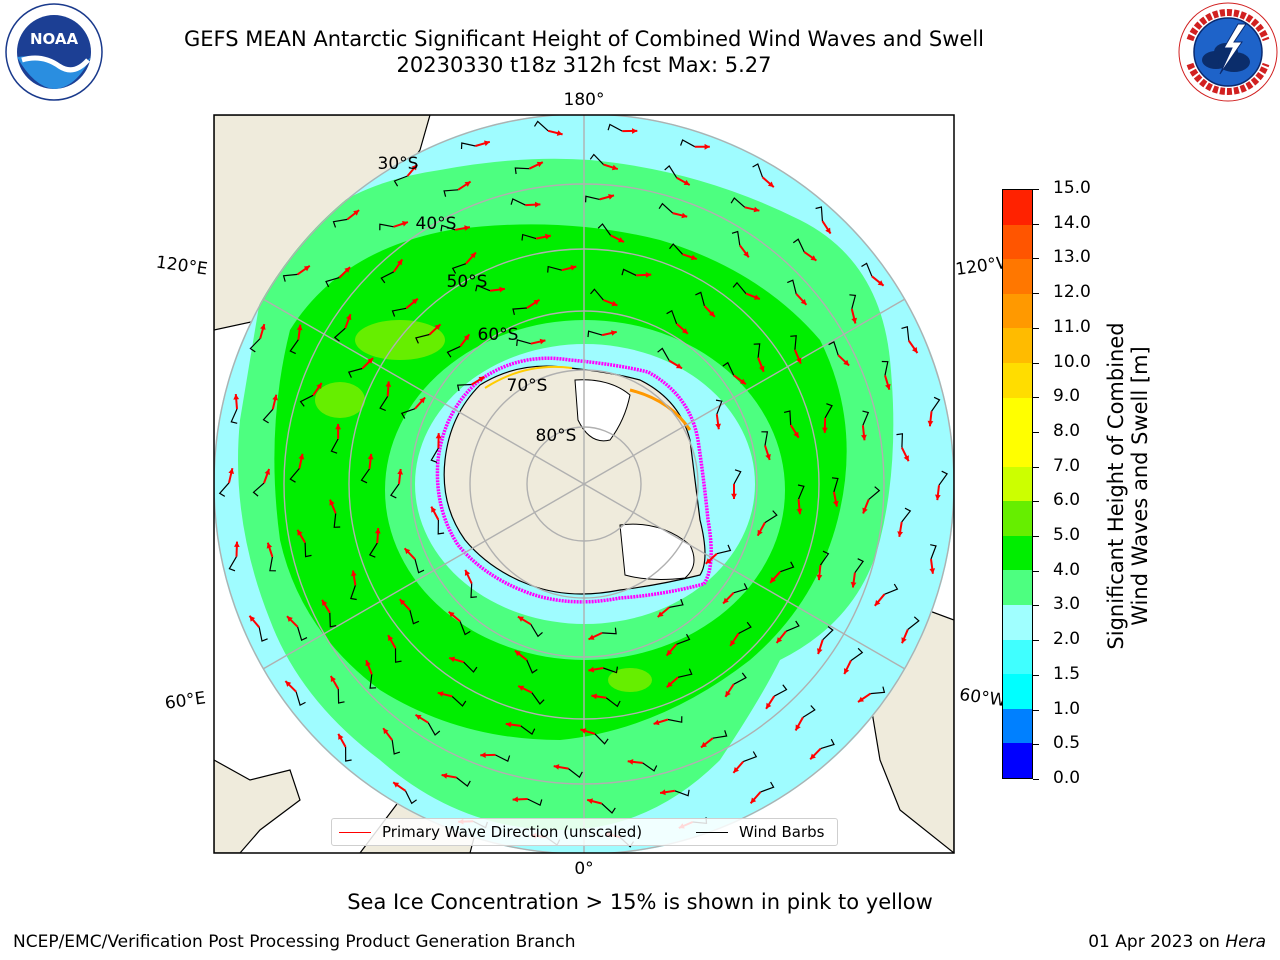  What do you see at coordinates (1067, 569) in the screenshot?
I see `colorbar-tick-label: 4.0` at bounding box center [1067, 569].